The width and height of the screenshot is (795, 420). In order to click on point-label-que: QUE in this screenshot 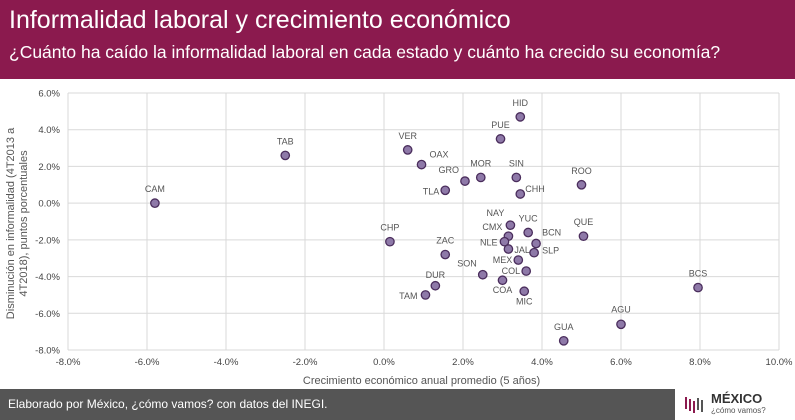, I will do `click(584, 222)`.